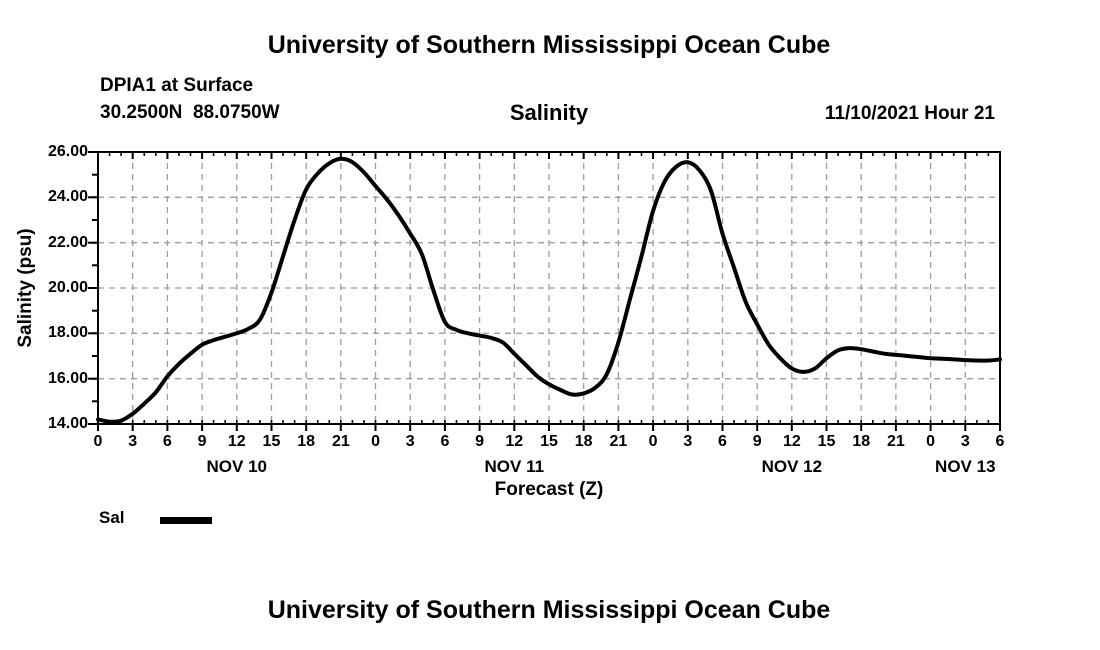 The image size is (1100, 650). What do you see at coordinates (965, 466) in the screenshot?
I see `x-day-label: NOV 13` at bounding box center [965, 466].